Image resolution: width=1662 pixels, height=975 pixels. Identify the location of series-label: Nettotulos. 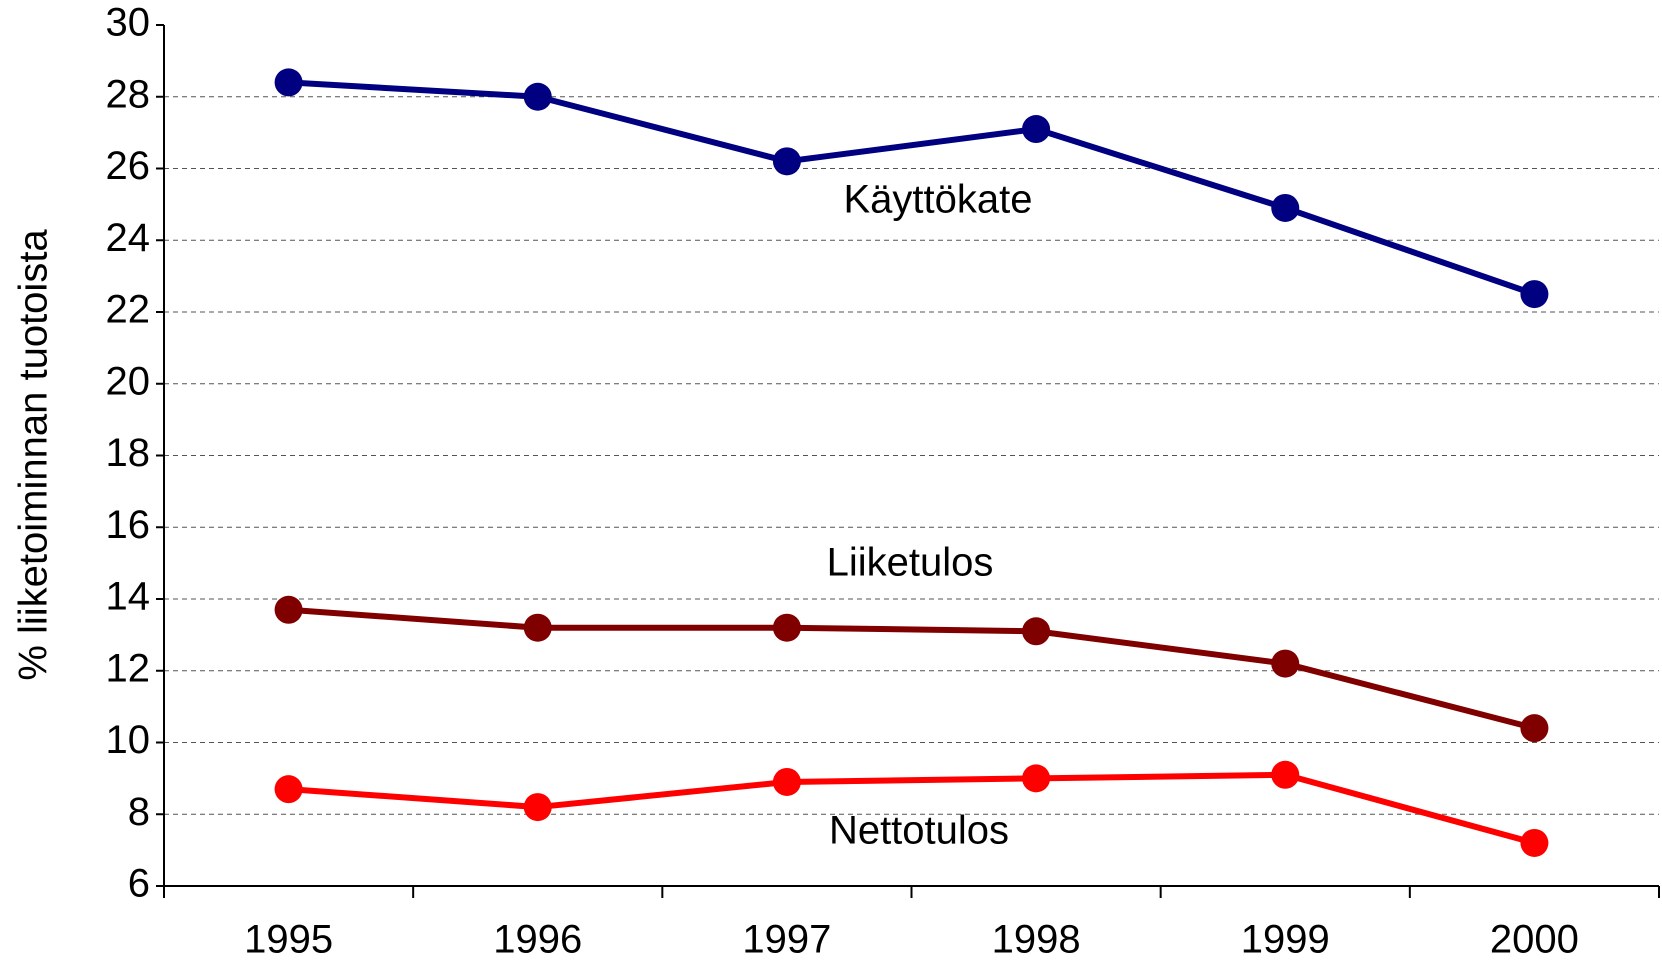
(919, 831).